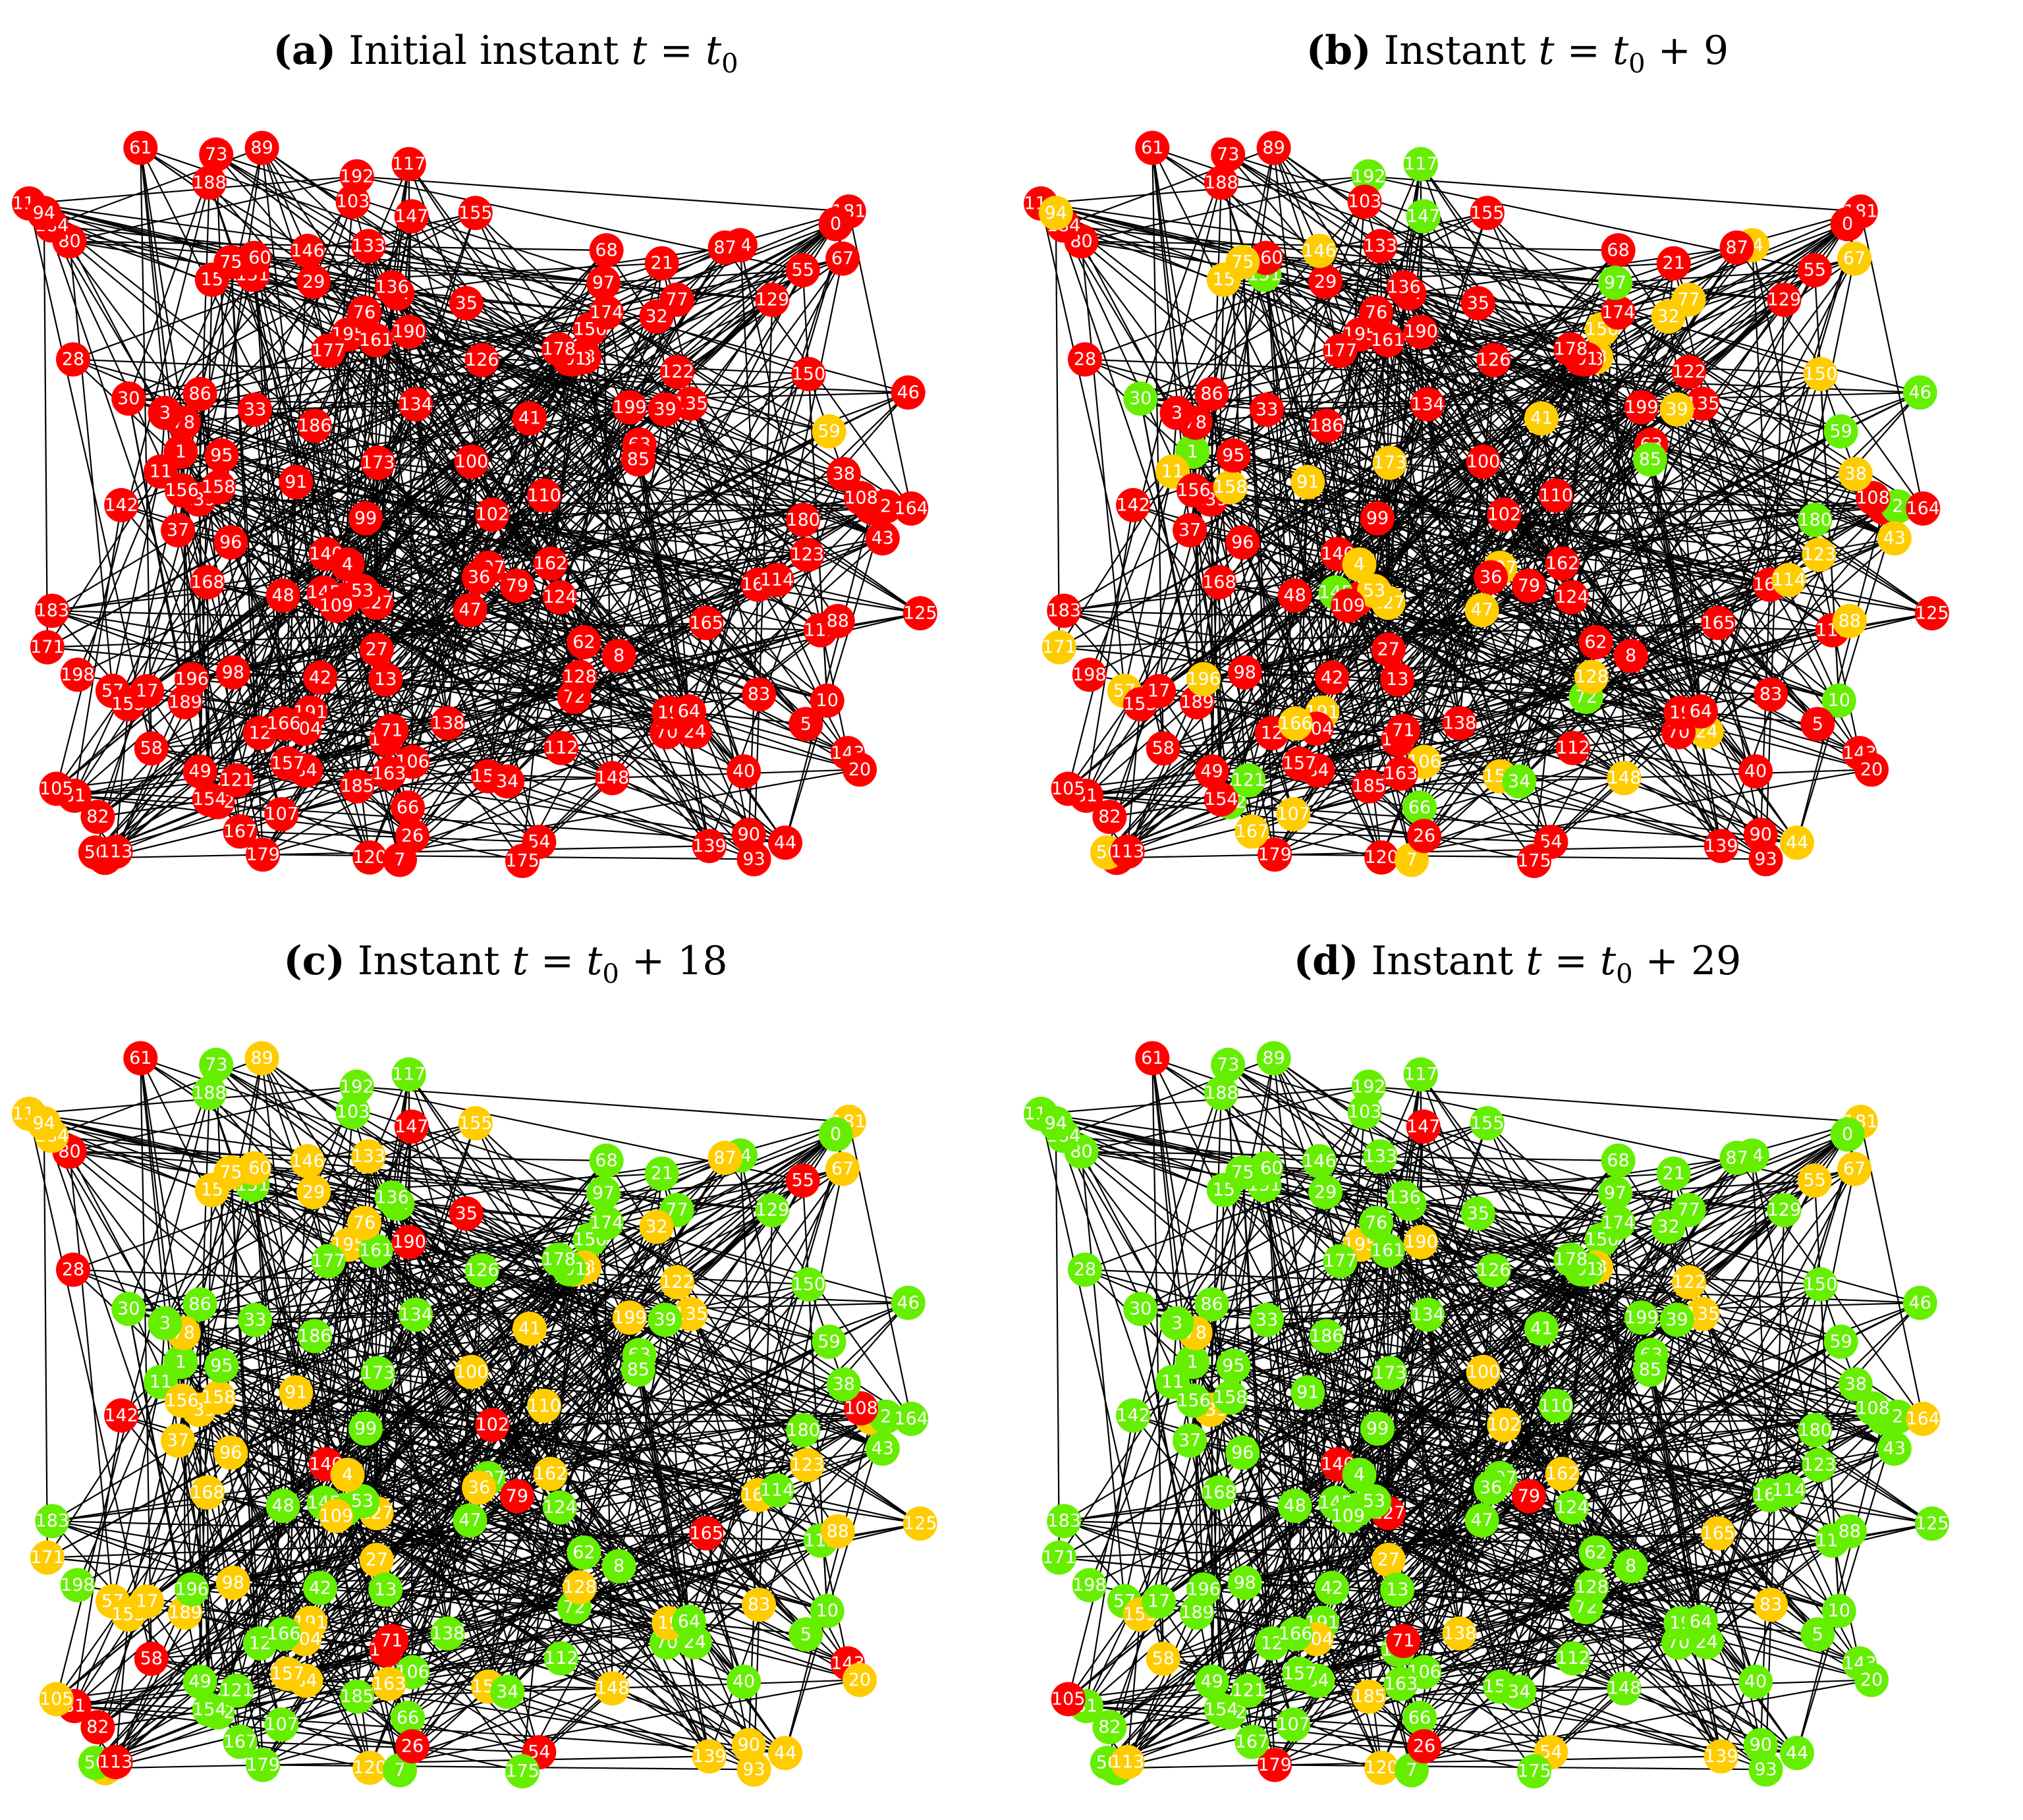  I want to click on node-label: 161, so click(1388, 340).